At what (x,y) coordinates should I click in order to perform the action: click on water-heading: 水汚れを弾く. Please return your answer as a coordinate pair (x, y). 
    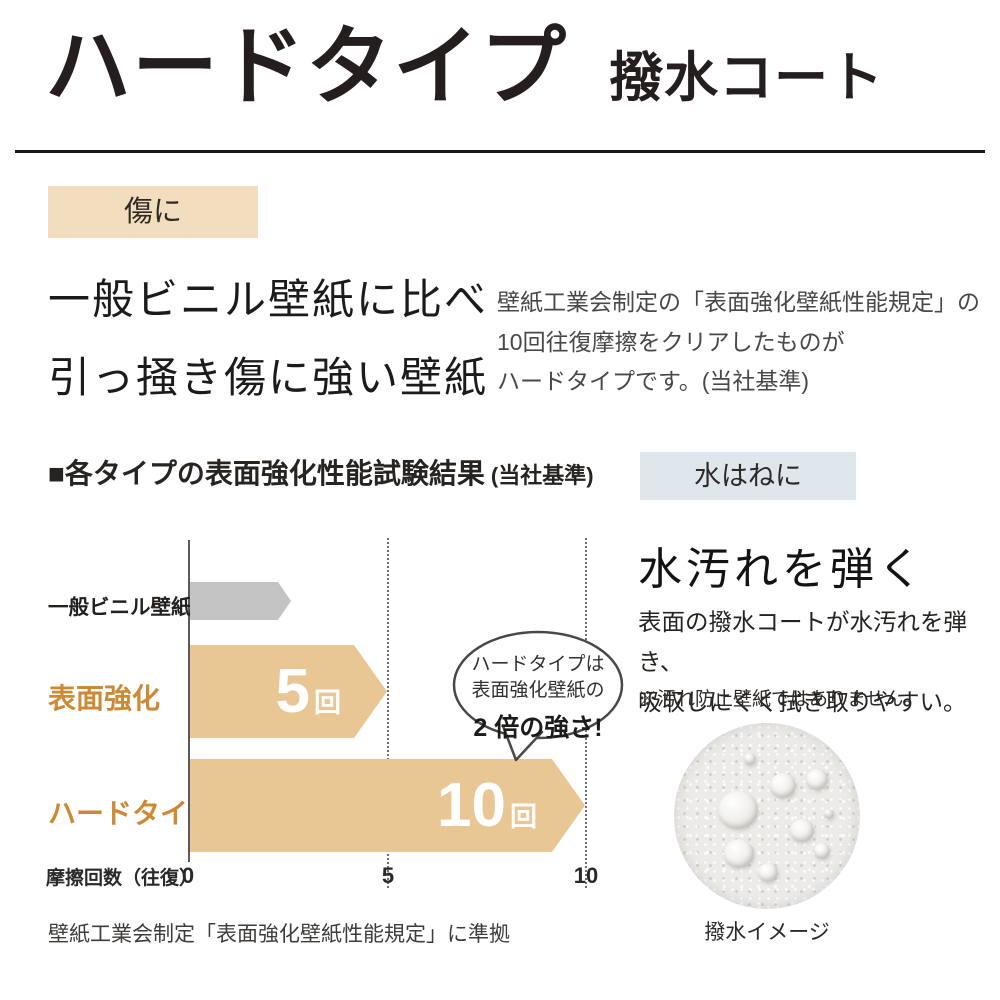
    Looking at the image, I should click on (782, 569).